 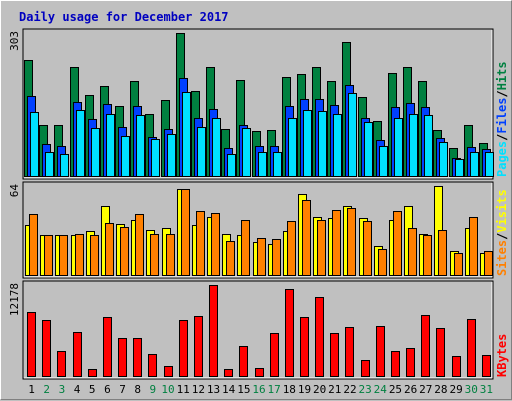 What do you see at coordinates (167, 389) in the screenshot?
I see `x-tick-day-10: 10` at bounding box center [167, 389].